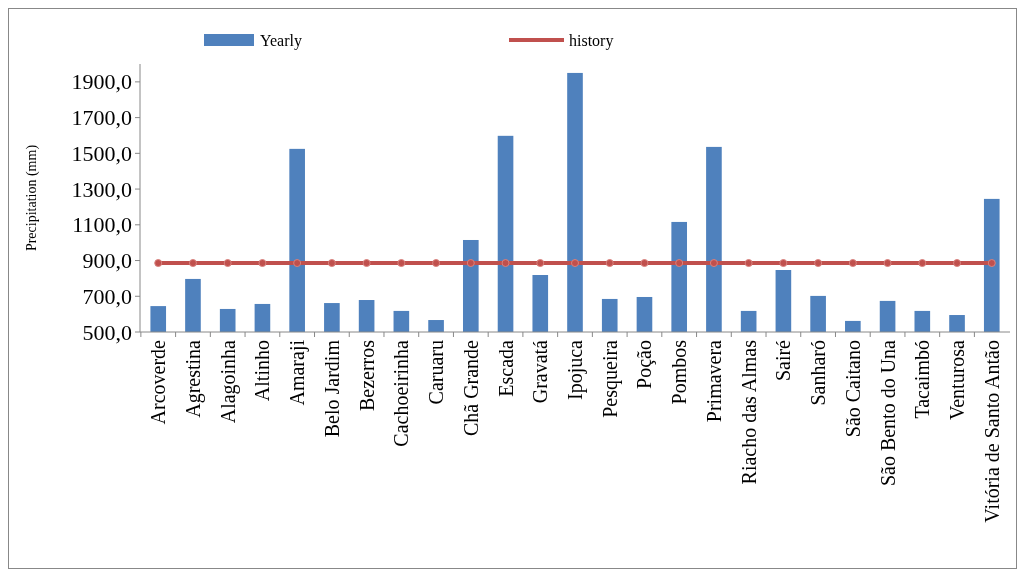  Describe the element at coordinates (470, 388) in the screenshot. I see `x-tick-label: Chã Grande` at that location.